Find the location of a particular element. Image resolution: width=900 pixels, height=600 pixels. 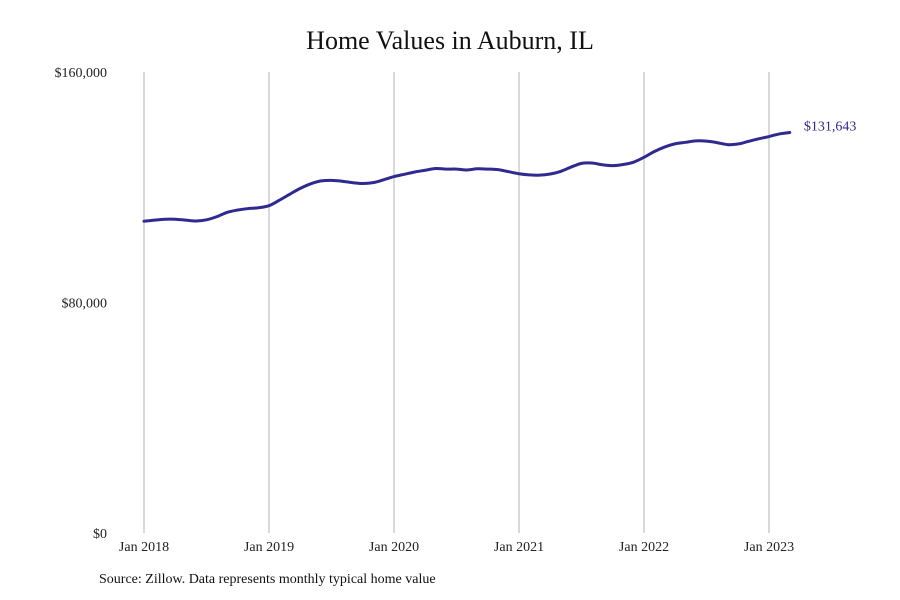

end-value-labels: $131,643 is located at coordinates (830, 127).